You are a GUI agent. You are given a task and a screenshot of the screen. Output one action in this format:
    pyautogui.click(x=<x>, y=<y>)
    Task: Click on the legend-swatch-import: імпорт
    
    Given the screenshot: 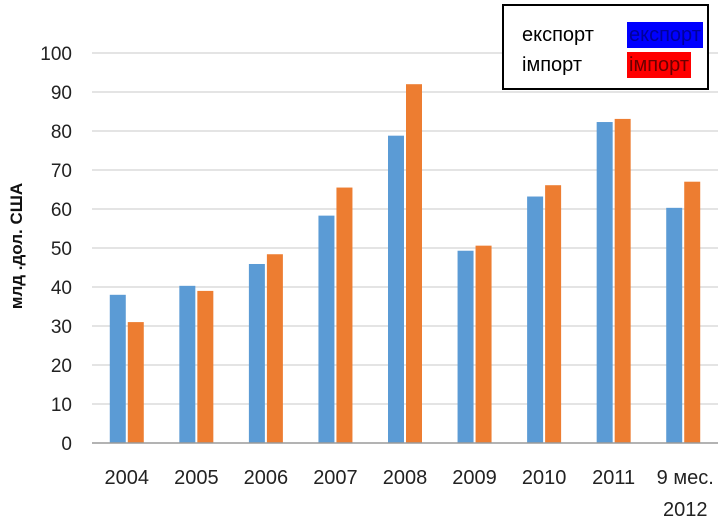 What is the action you would take?
    pyautogui.click(x=659, y=65)
    